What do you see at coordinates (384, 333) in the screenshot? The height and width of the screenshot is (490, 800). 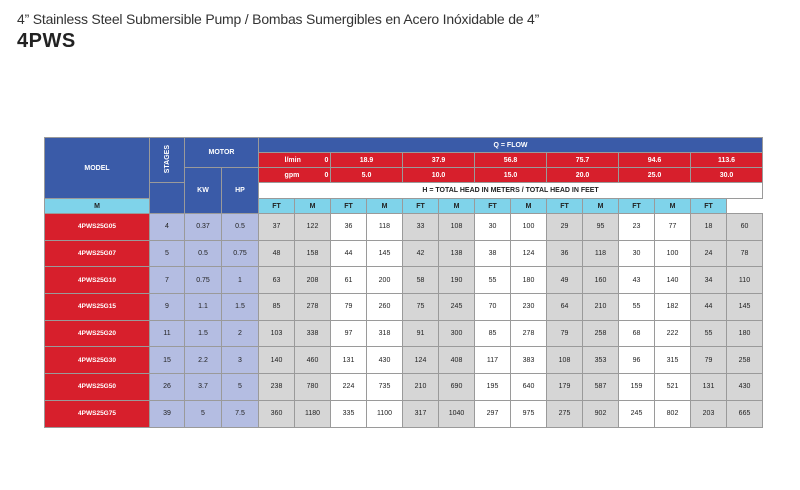 I see `head-ft-cell: 318` at bounding box center [384, 333].